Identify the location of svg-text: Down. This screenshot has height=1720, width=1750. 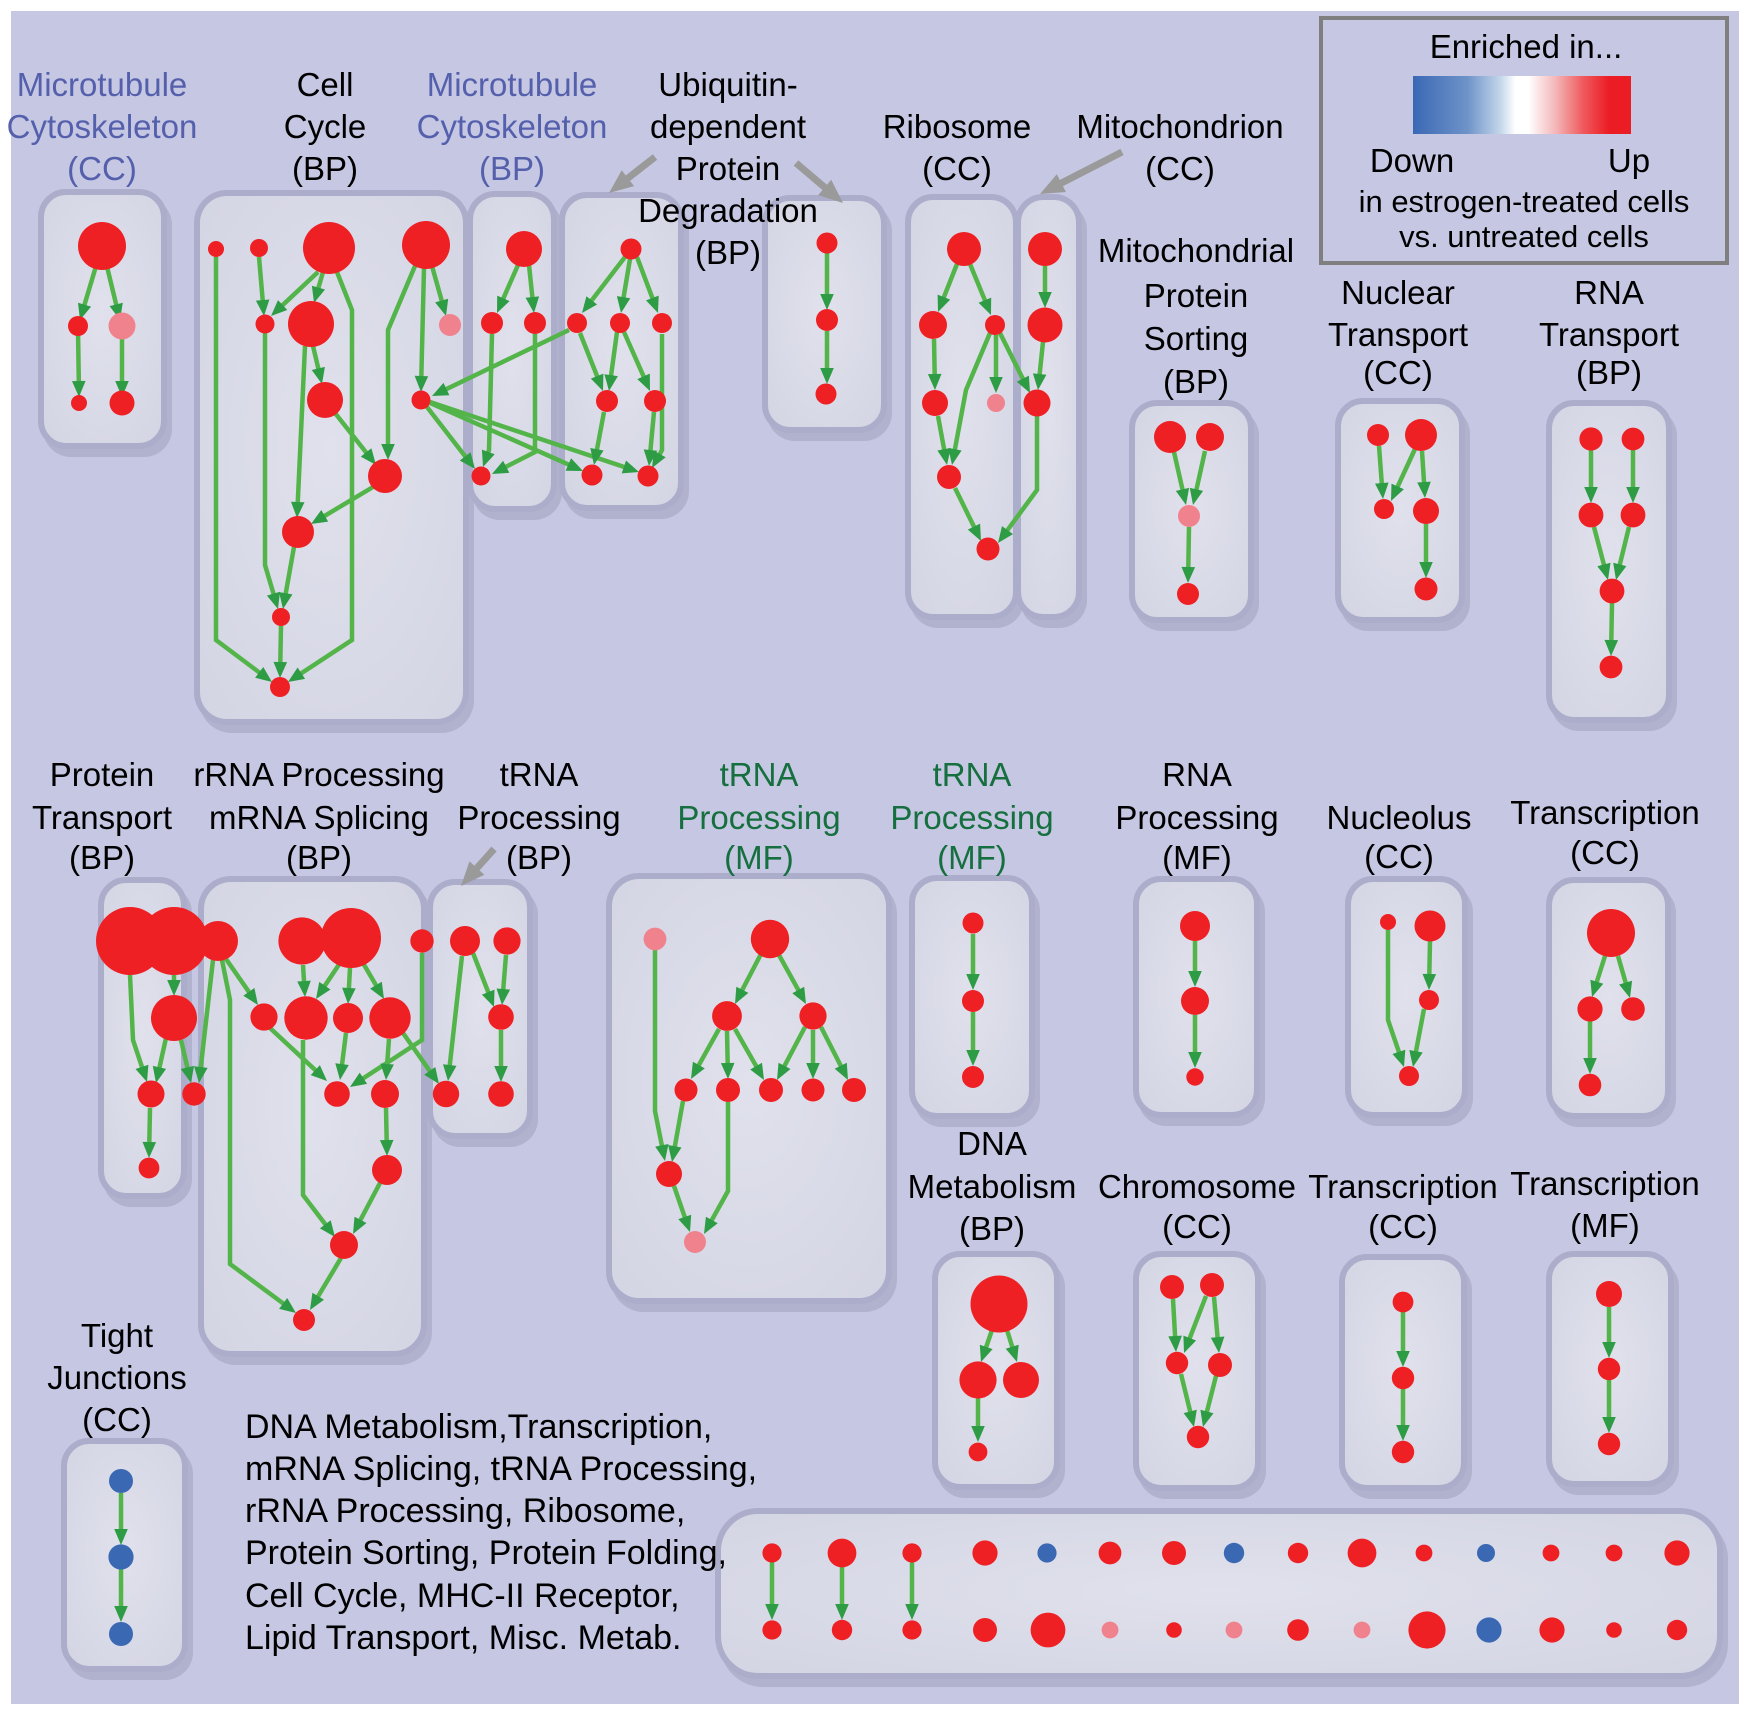
(1412, 160).